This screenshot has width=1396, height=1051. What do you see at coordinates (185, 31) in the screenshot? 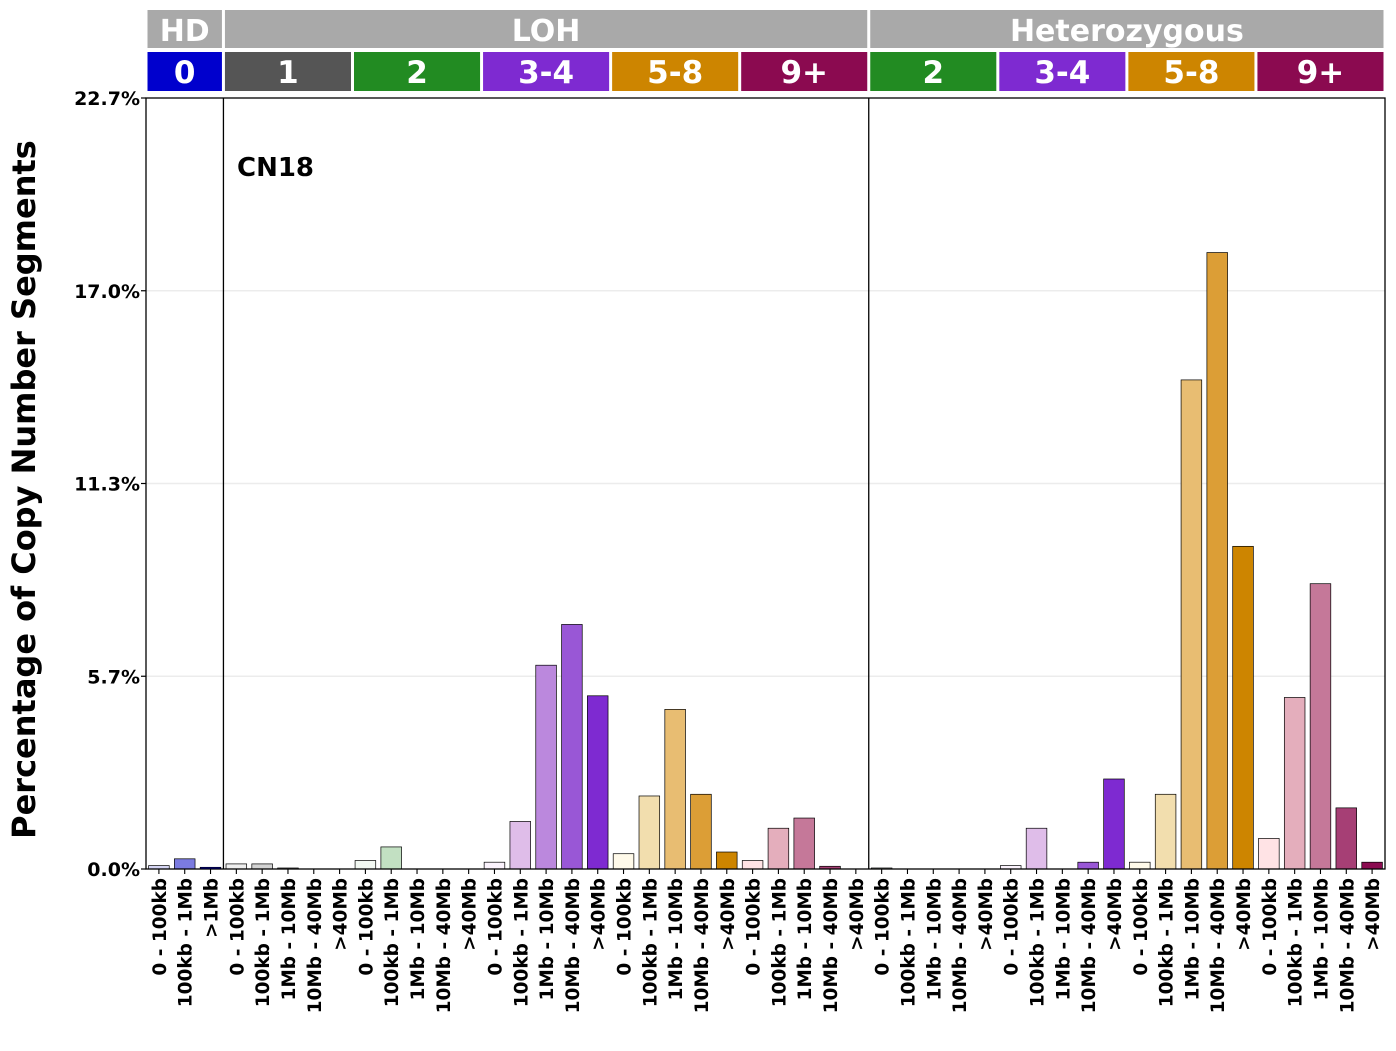
I see `top-group-label: HD` at bounding box center [185, 31].